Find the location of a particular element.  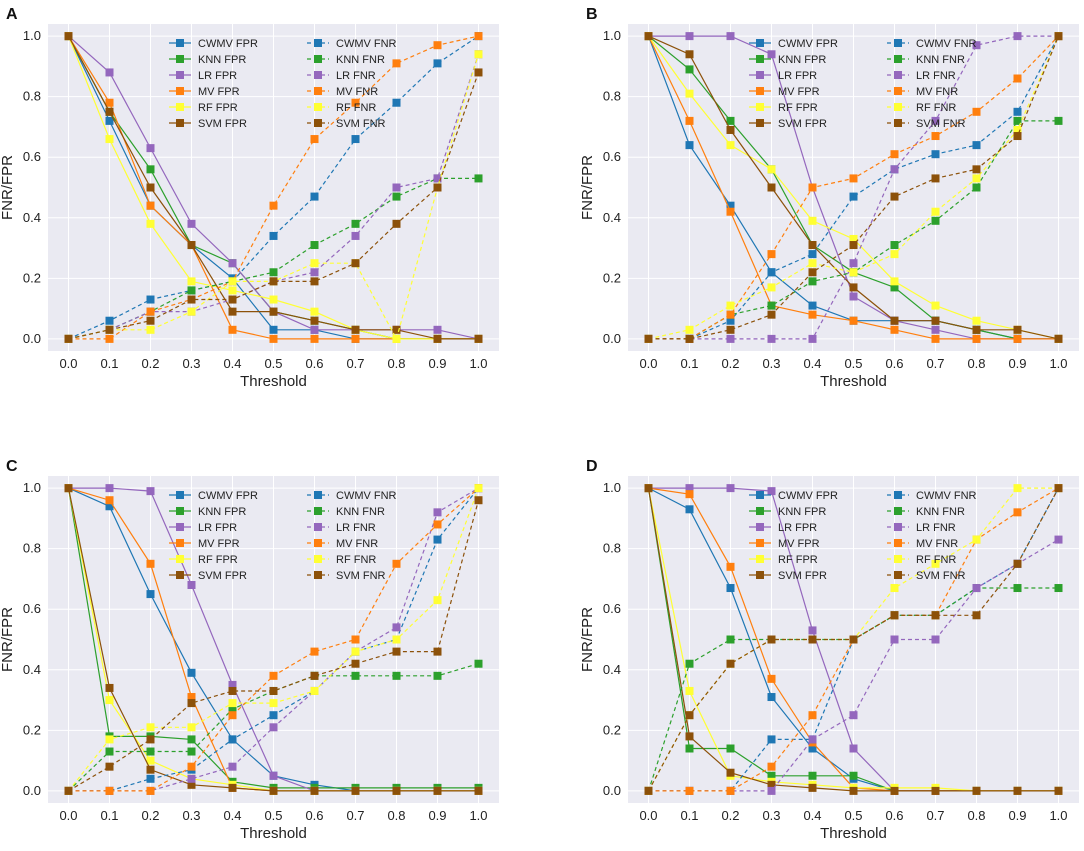

panel-b-y-tick-label: 0.6 is located at coordinates (612, 156).